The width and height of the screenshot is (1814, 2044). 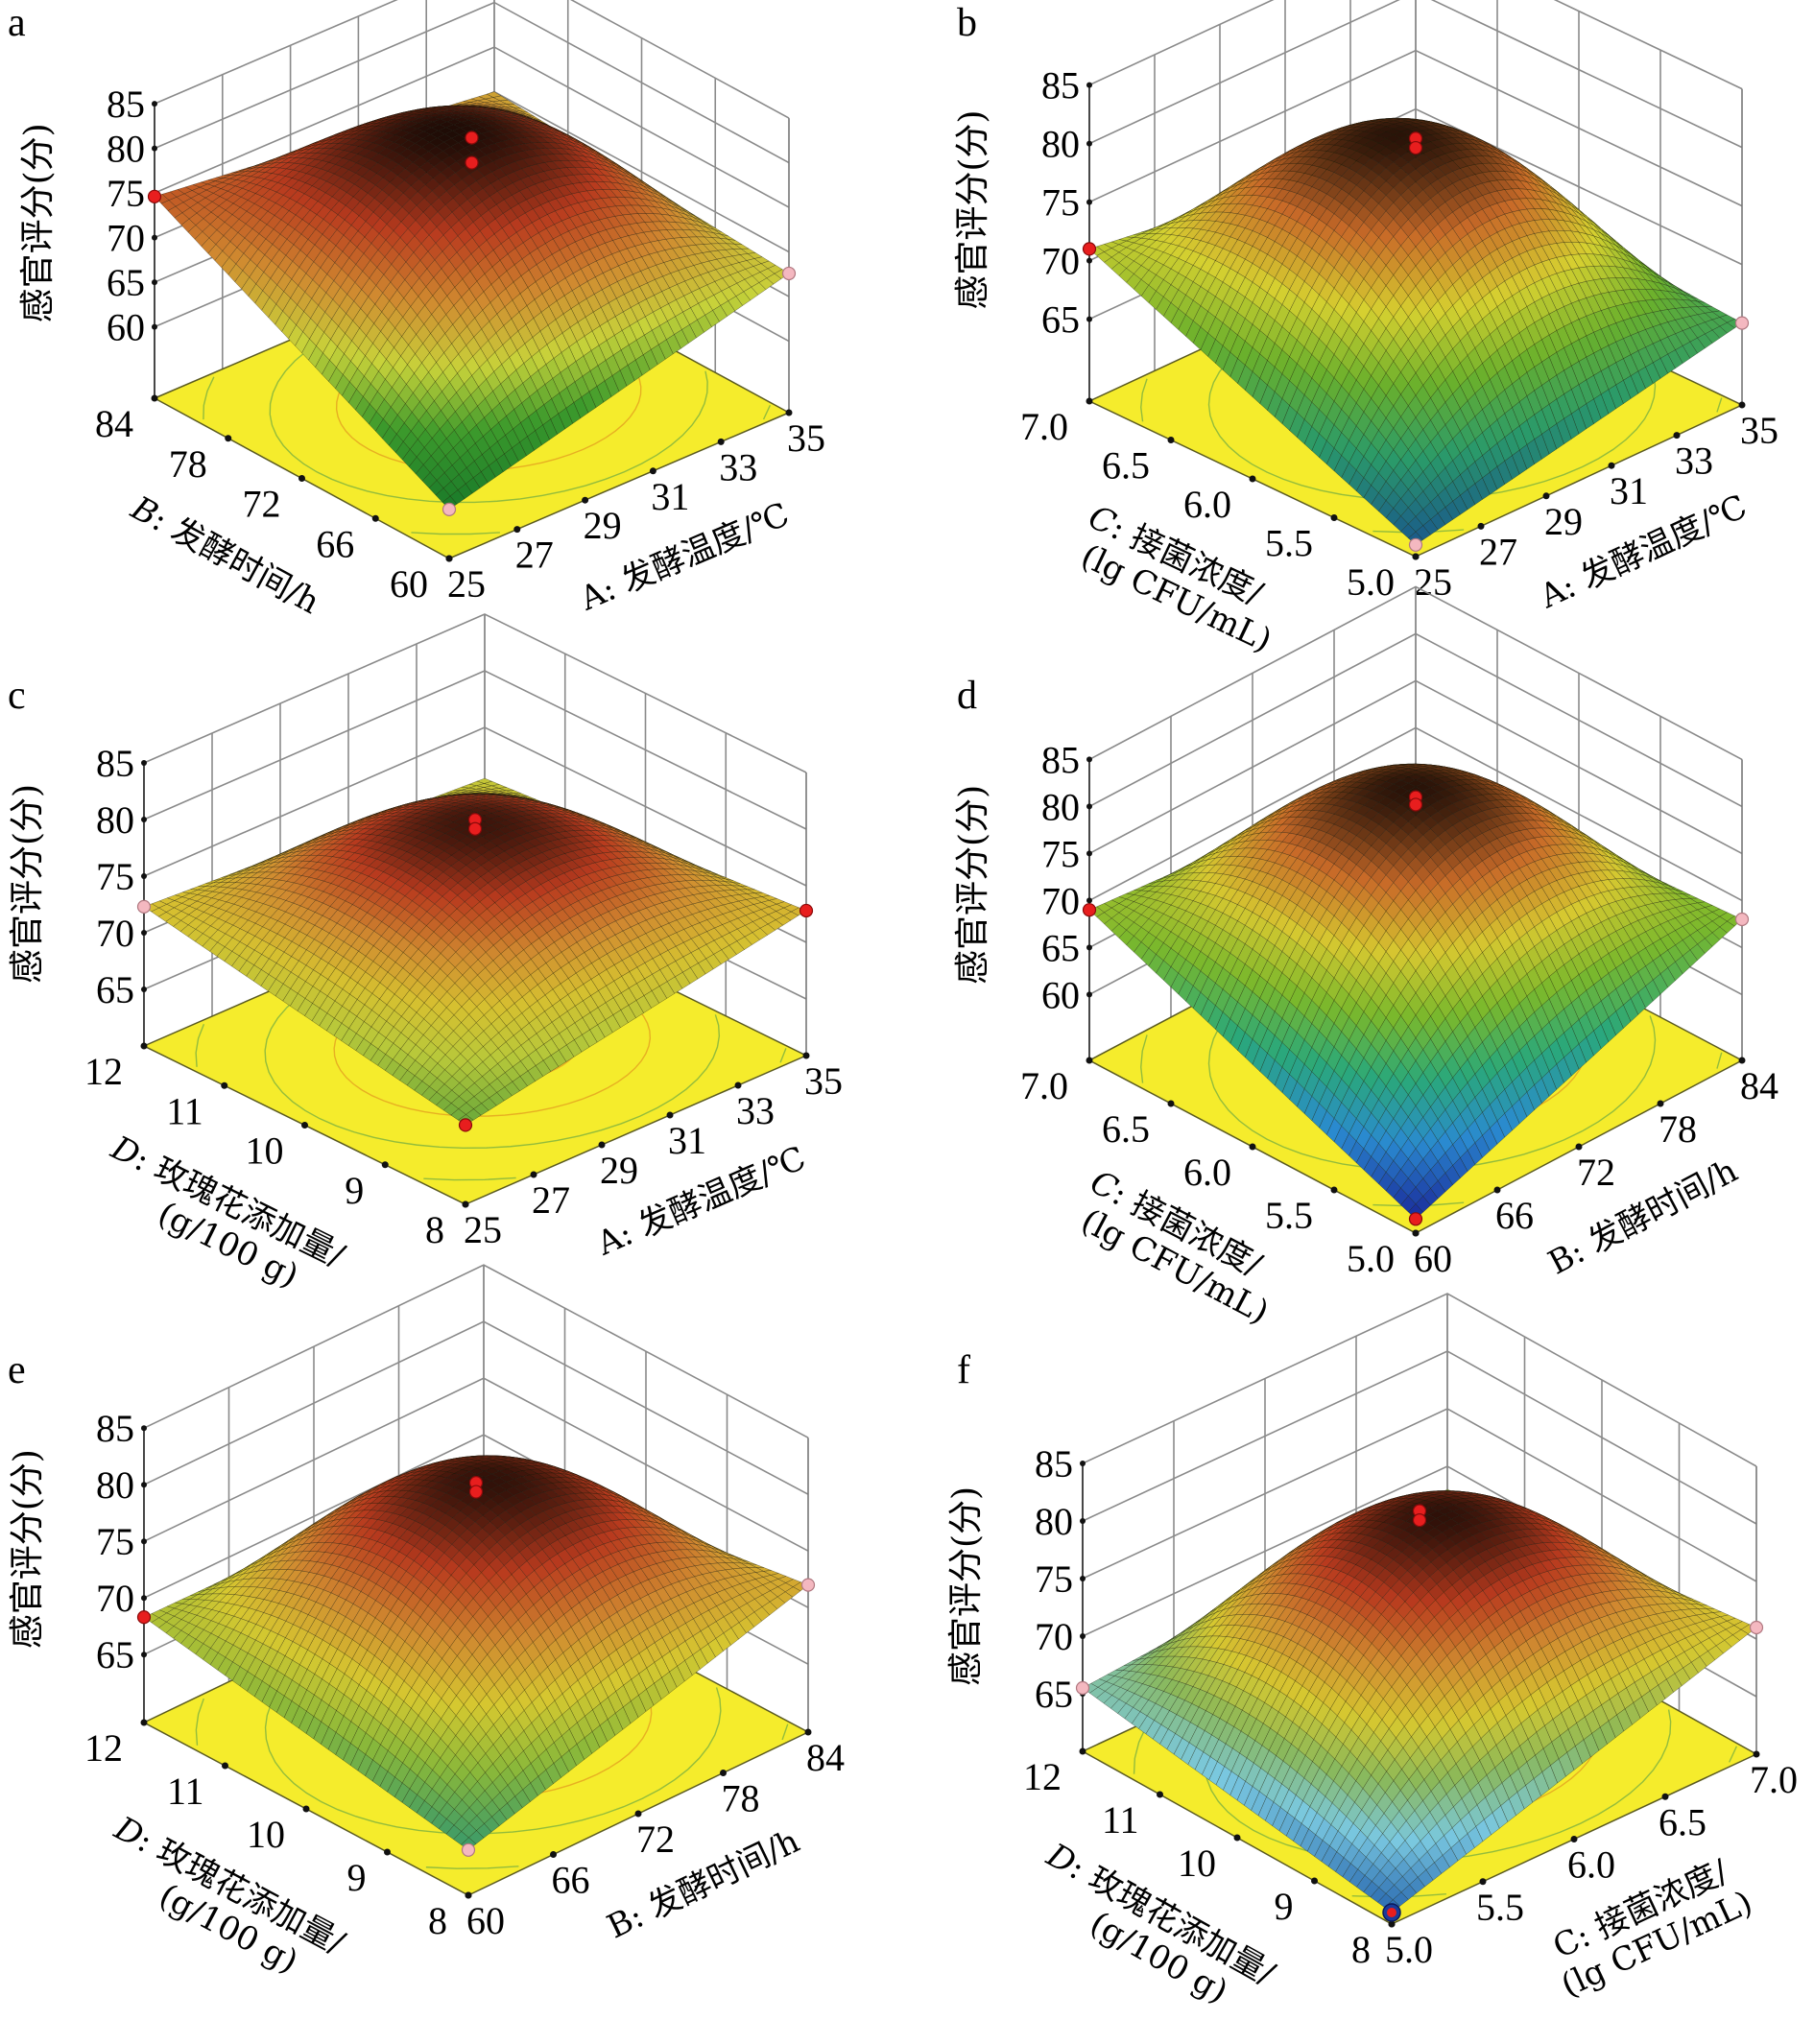 I want to click on x-tick-label: 31, so click(x=1629, y=490).